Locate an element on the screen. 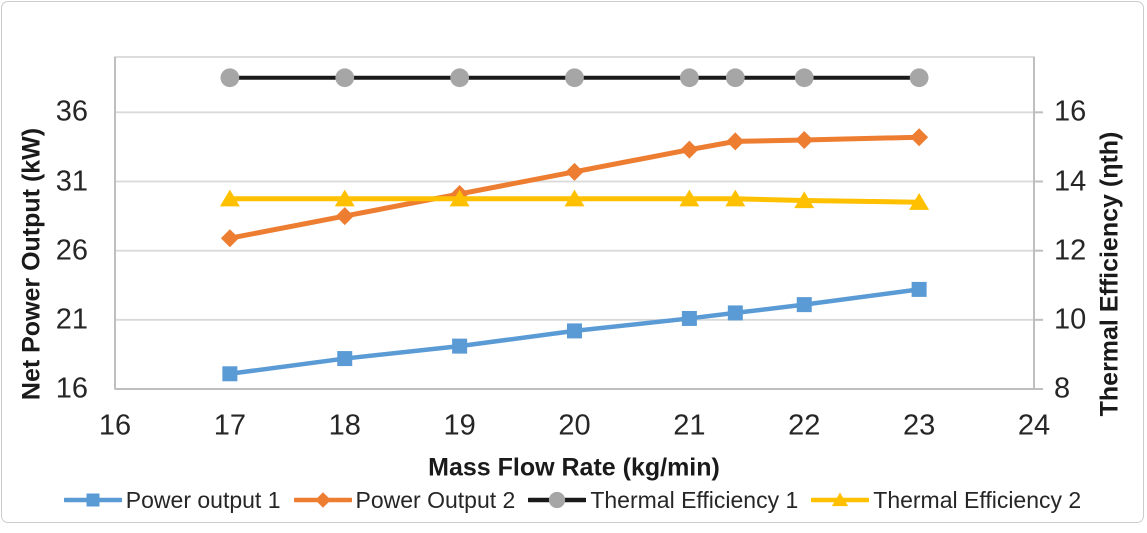 The image size is (1147, 533). legend-diamond-glyph is located at coordinates (322, 500).